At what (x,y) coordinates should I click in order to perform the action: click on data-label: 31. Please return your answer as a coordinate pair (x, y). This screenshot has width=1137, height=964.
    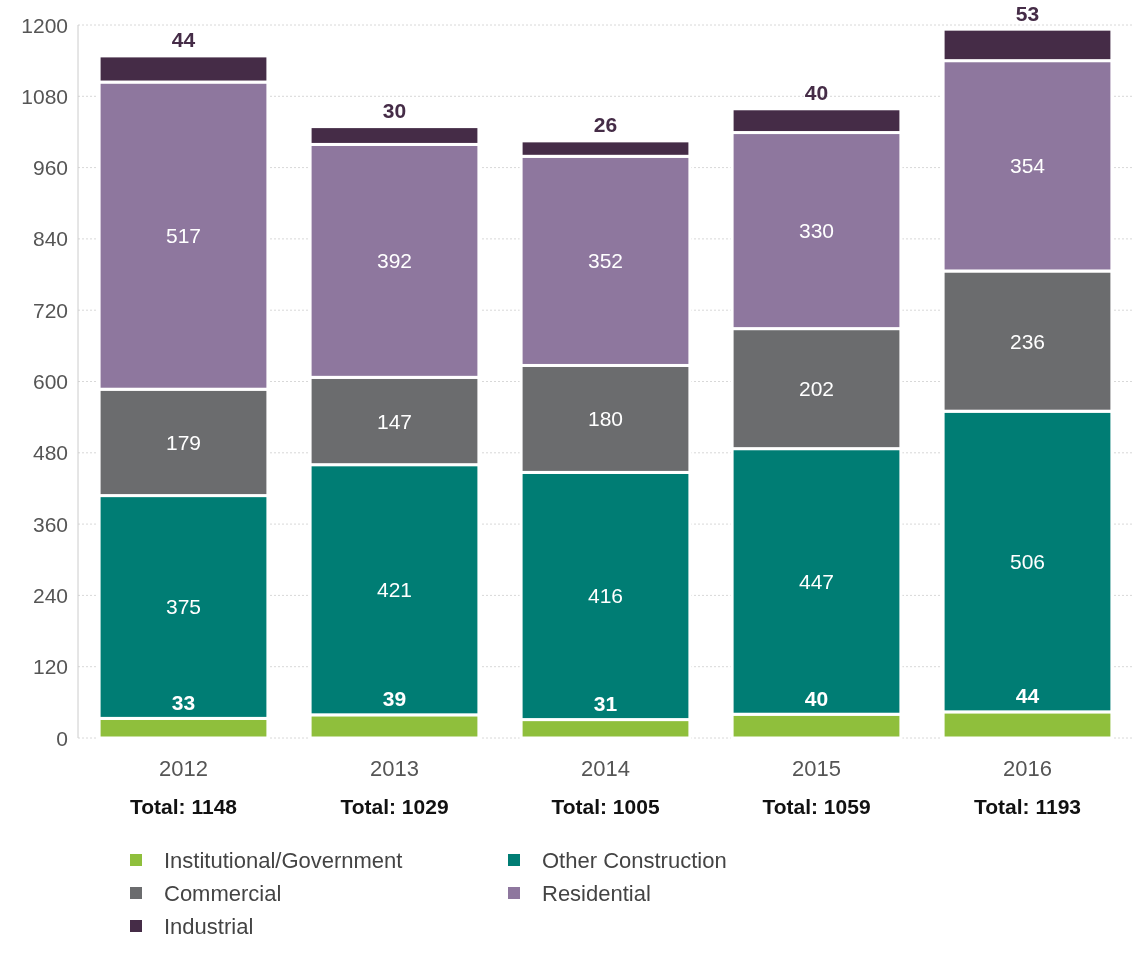
    Looking at the image, I should click on (605, 704).